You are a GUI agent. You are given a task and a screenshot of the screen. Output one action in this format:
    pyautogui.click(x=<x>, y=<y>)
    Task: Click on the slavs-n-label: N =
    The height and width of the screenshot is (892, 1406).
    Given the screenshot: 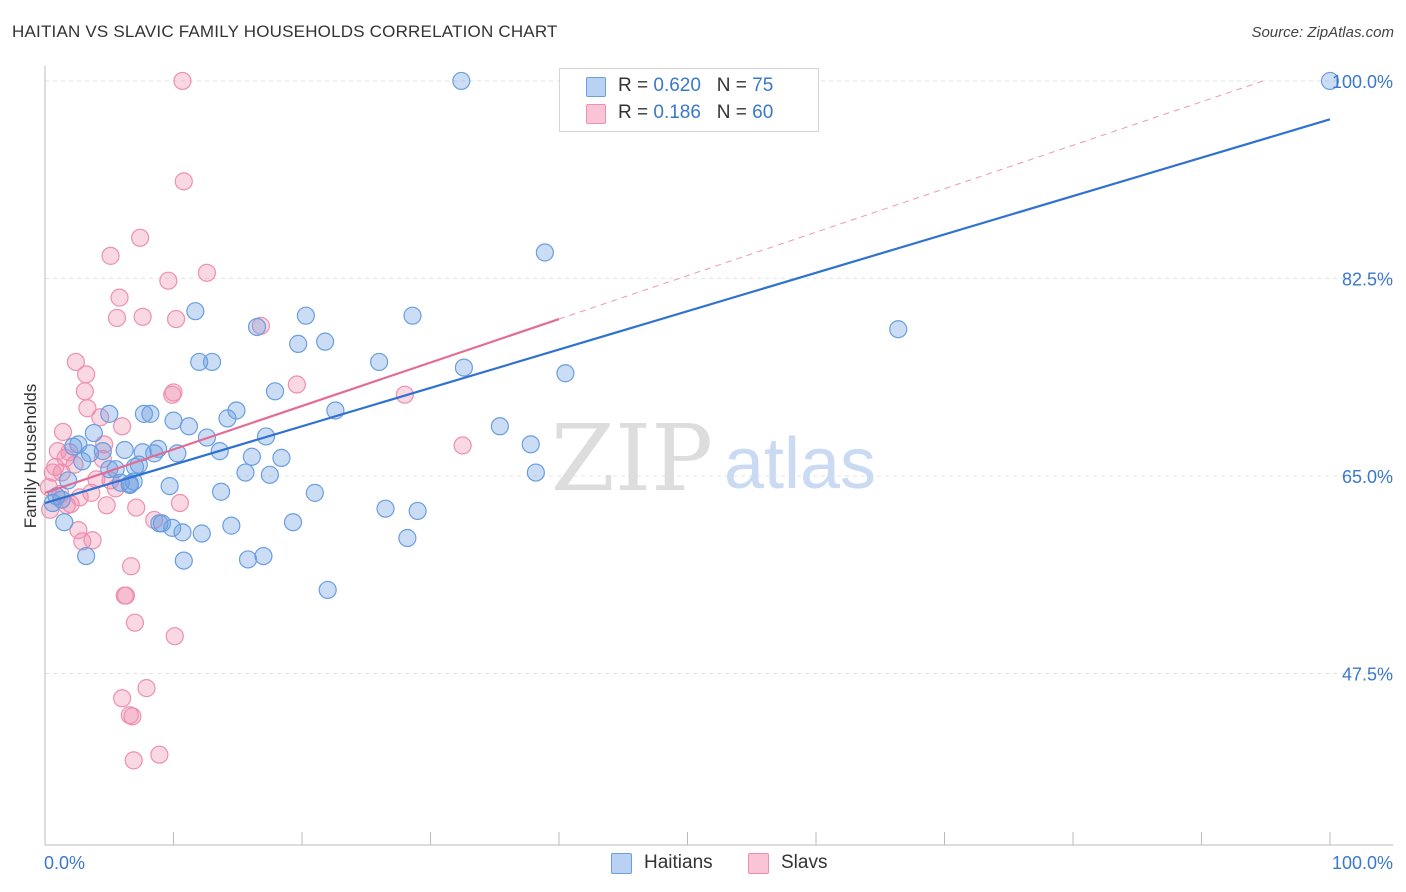 What is the action you would take?
    pyautogui.click(x=734, y=112)
    